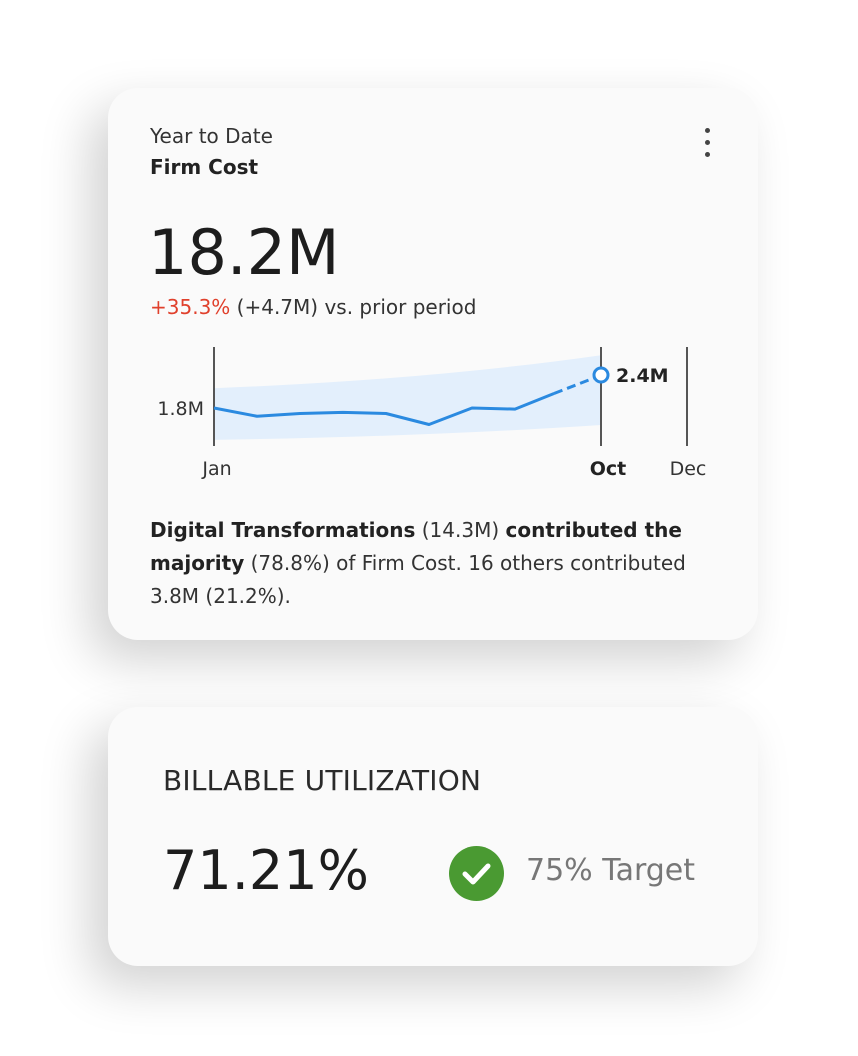 Image resolution: width=858 pixels, height=1056 pixels. What do you see at coordinates (688, 469) in the screenshot?
I see `x-tick-label: Dec` at bounding box center [688, 469].